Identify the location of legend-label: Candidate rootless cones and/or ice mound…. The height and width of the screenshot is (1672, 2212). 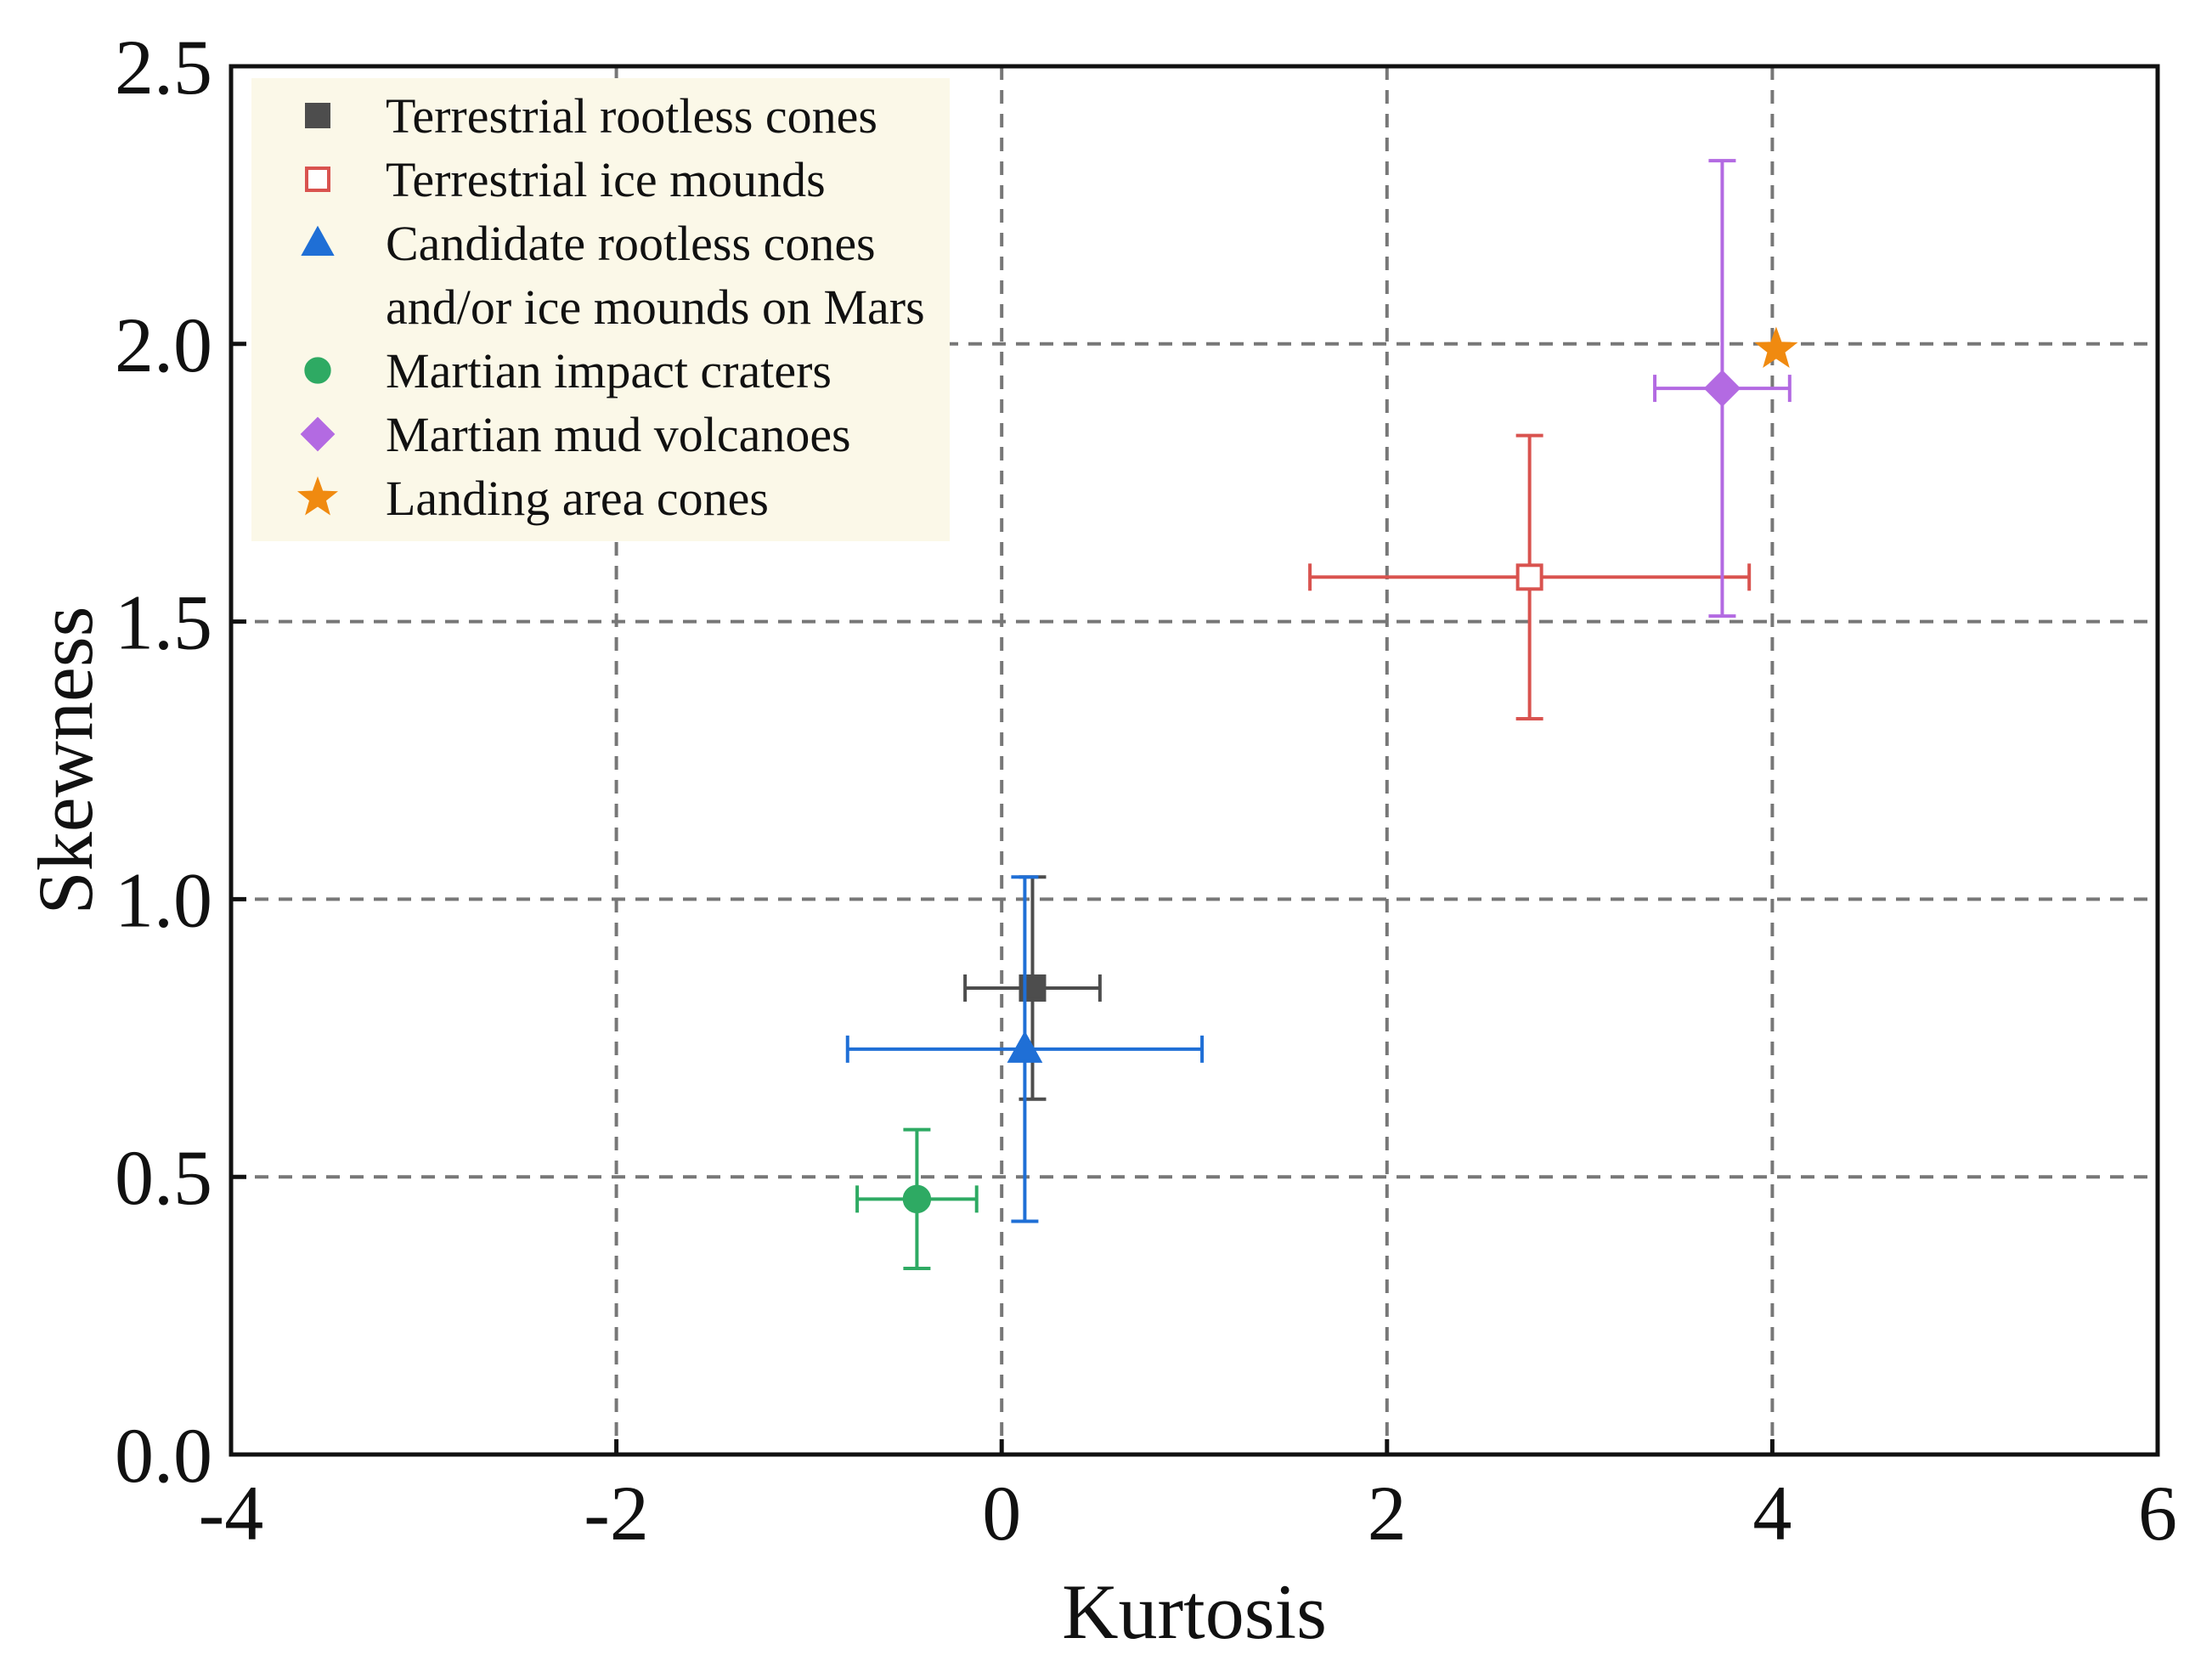
(655, 275).